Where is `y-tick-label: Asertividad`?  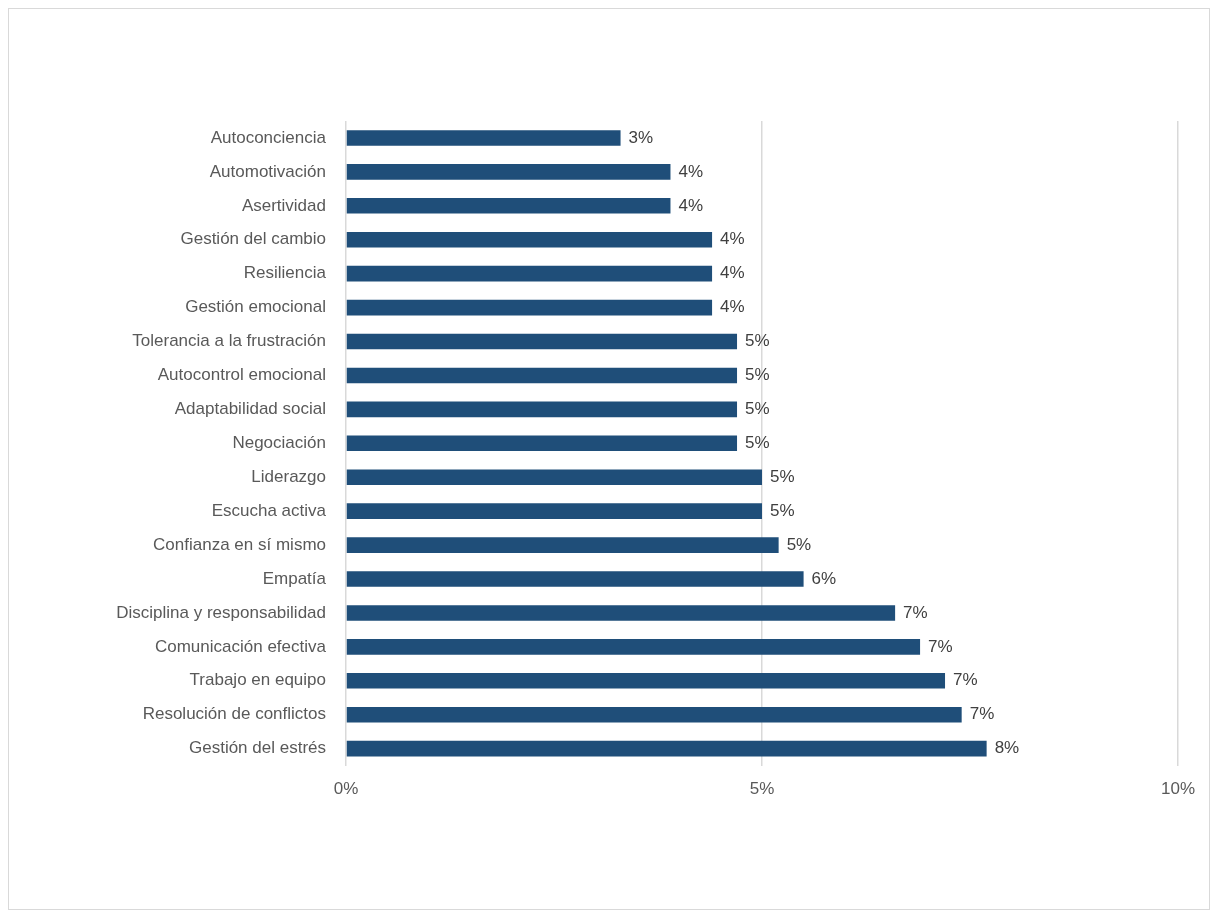 y-tick-label: Asertividad is located at coordinates (283, 205).